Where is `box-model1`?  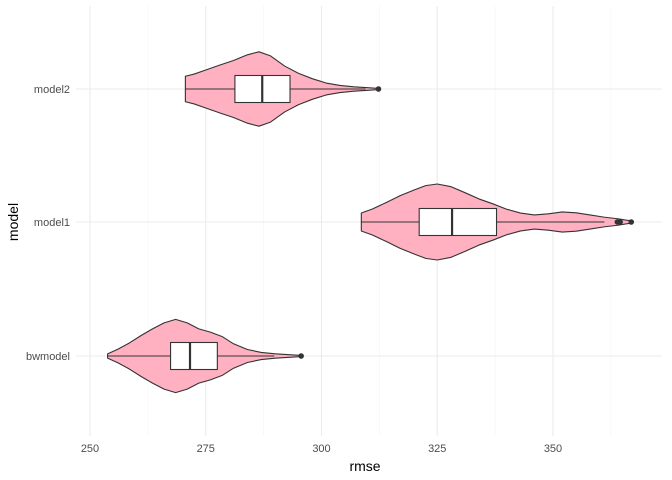 box-model1 is located at coordinates (458, 222).